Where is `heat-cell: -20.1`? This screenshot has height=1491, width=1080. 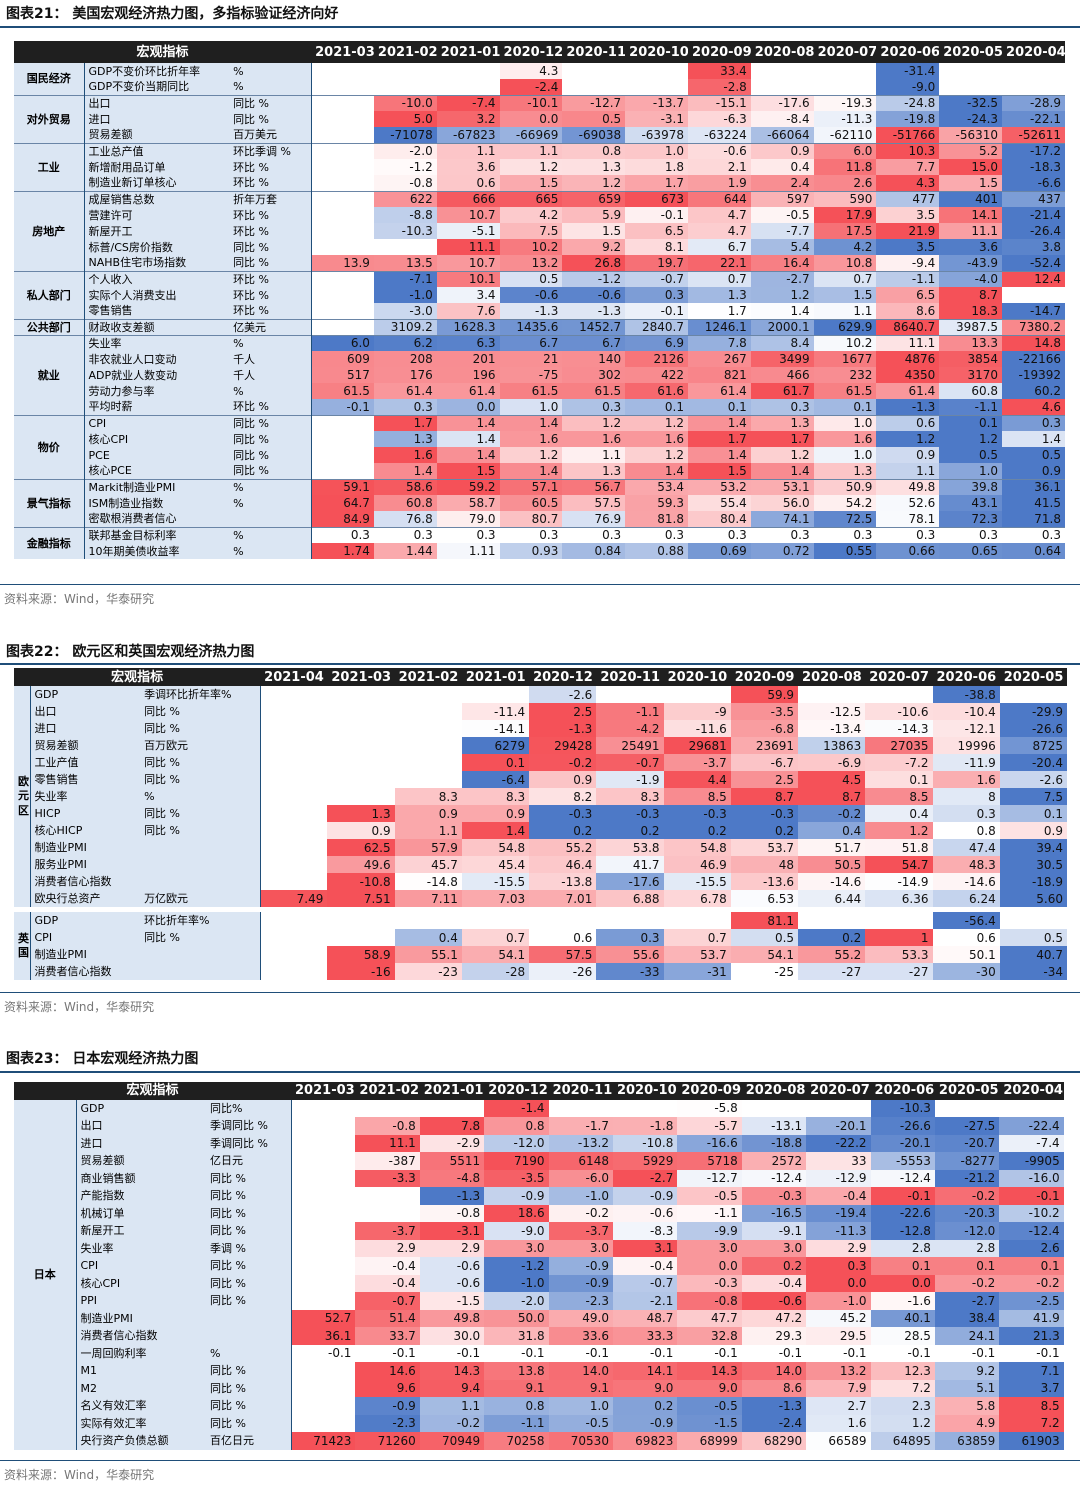
heat-cell: -20.1 is located at coordinates (902, 1143).